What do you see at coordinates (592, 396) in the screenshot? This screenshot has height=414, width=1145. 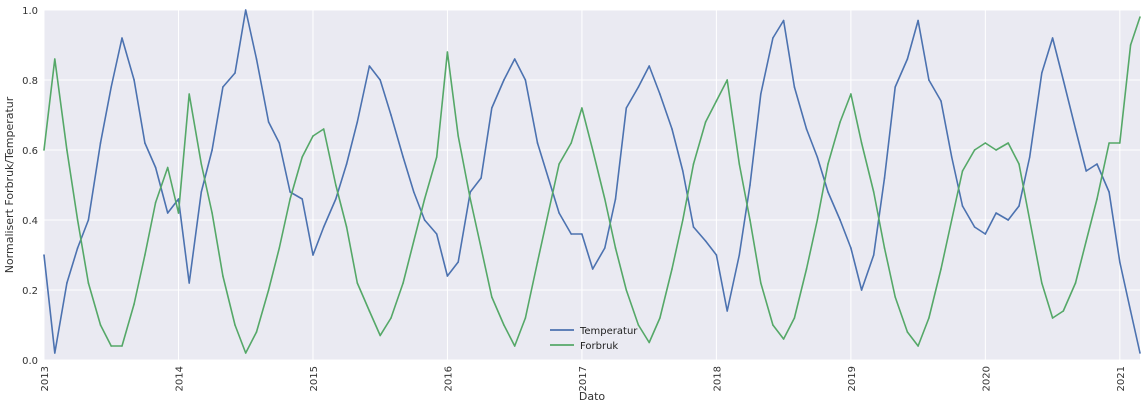 I see `x-axis-label: Dato` at bounding box center [592, 396].